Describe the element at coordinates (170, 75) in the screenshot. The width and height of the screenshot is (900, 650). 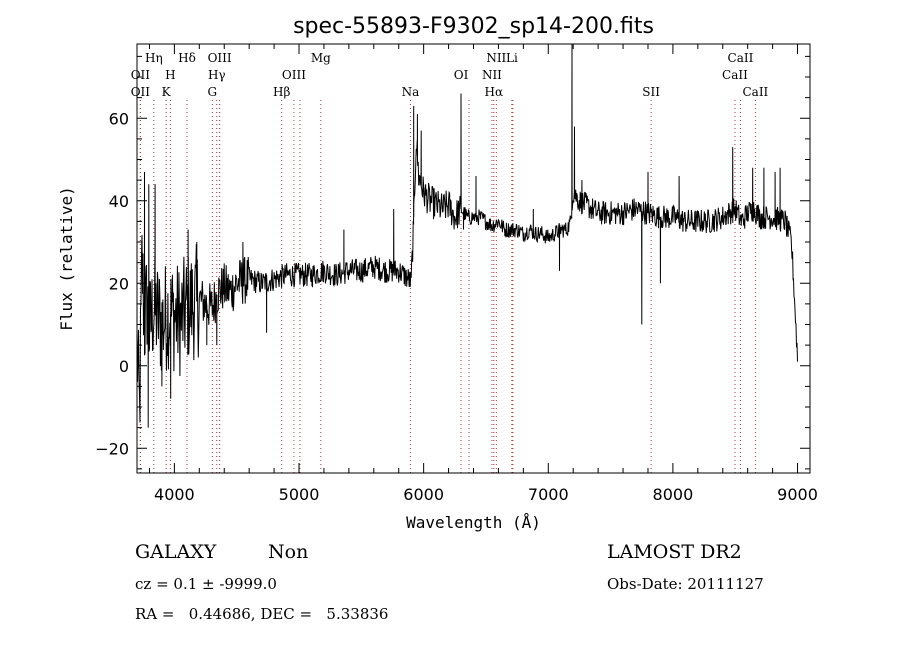
I see `line-marker-label: H` at that location.